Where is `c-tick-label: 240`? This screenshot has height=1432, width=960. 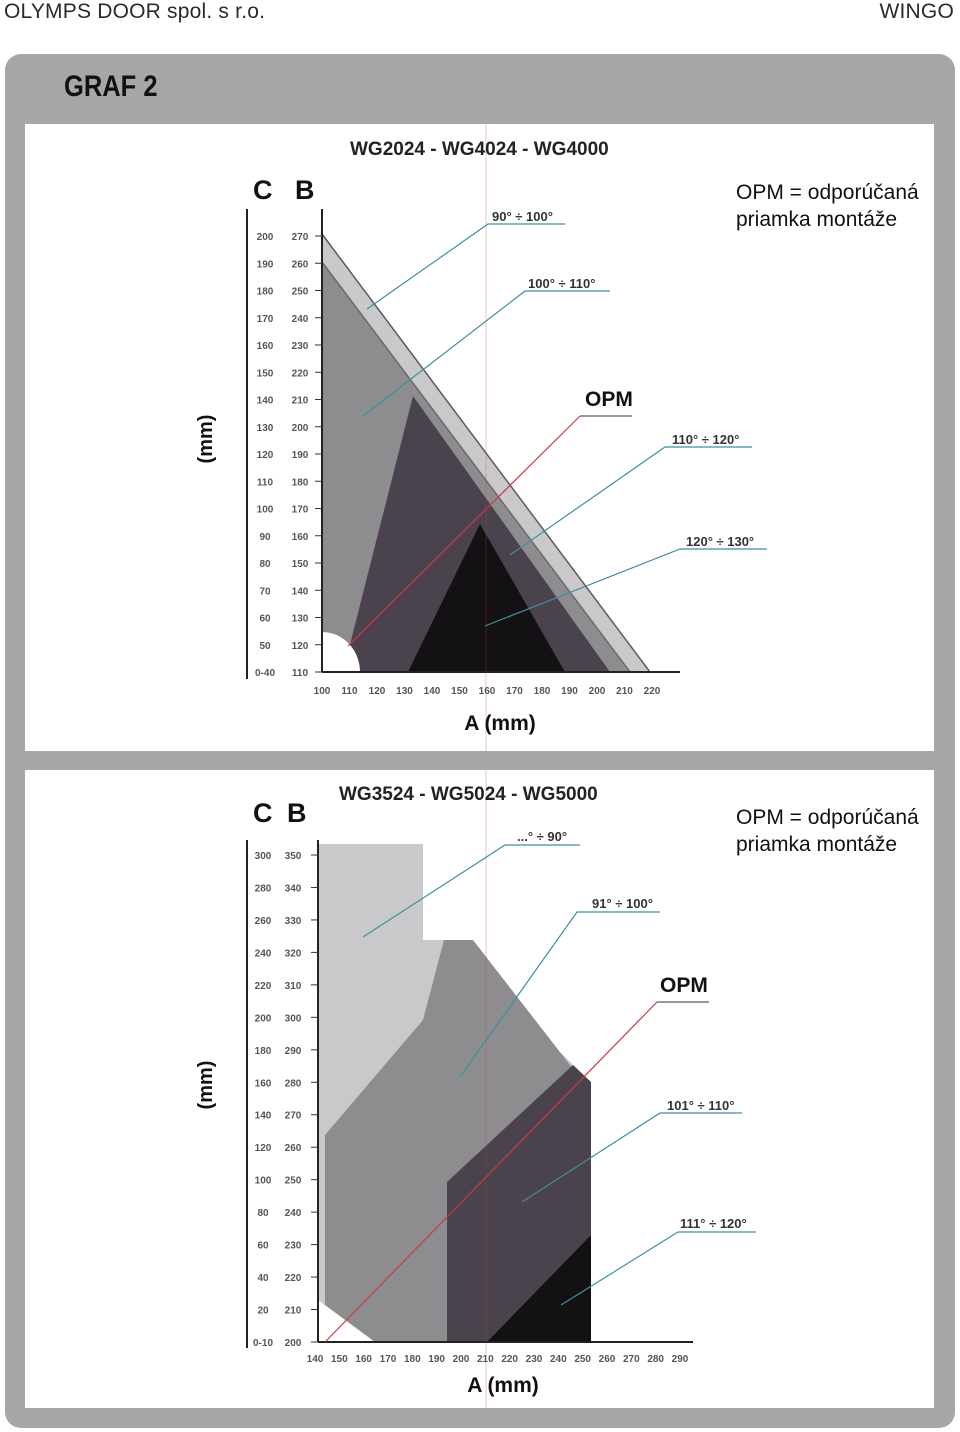
c-tick-label: 240 is located at coordinates (263, 953).